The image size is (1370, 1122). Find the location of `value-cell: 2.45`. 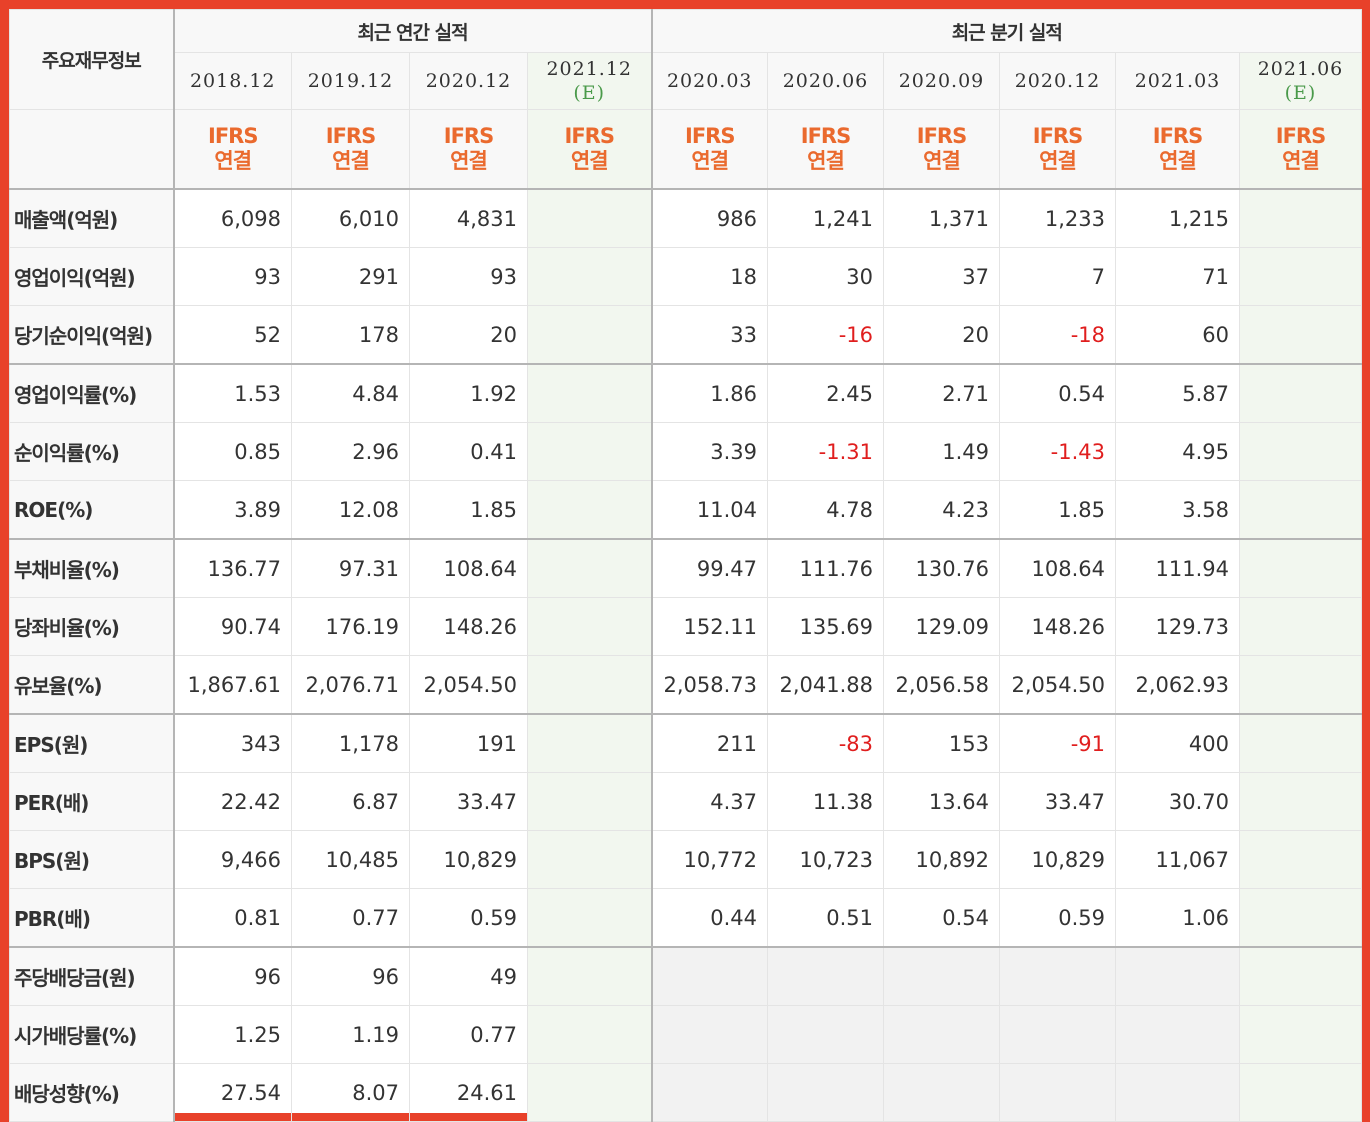

value-cell: 2.45 is located at coordinates (825, 393).